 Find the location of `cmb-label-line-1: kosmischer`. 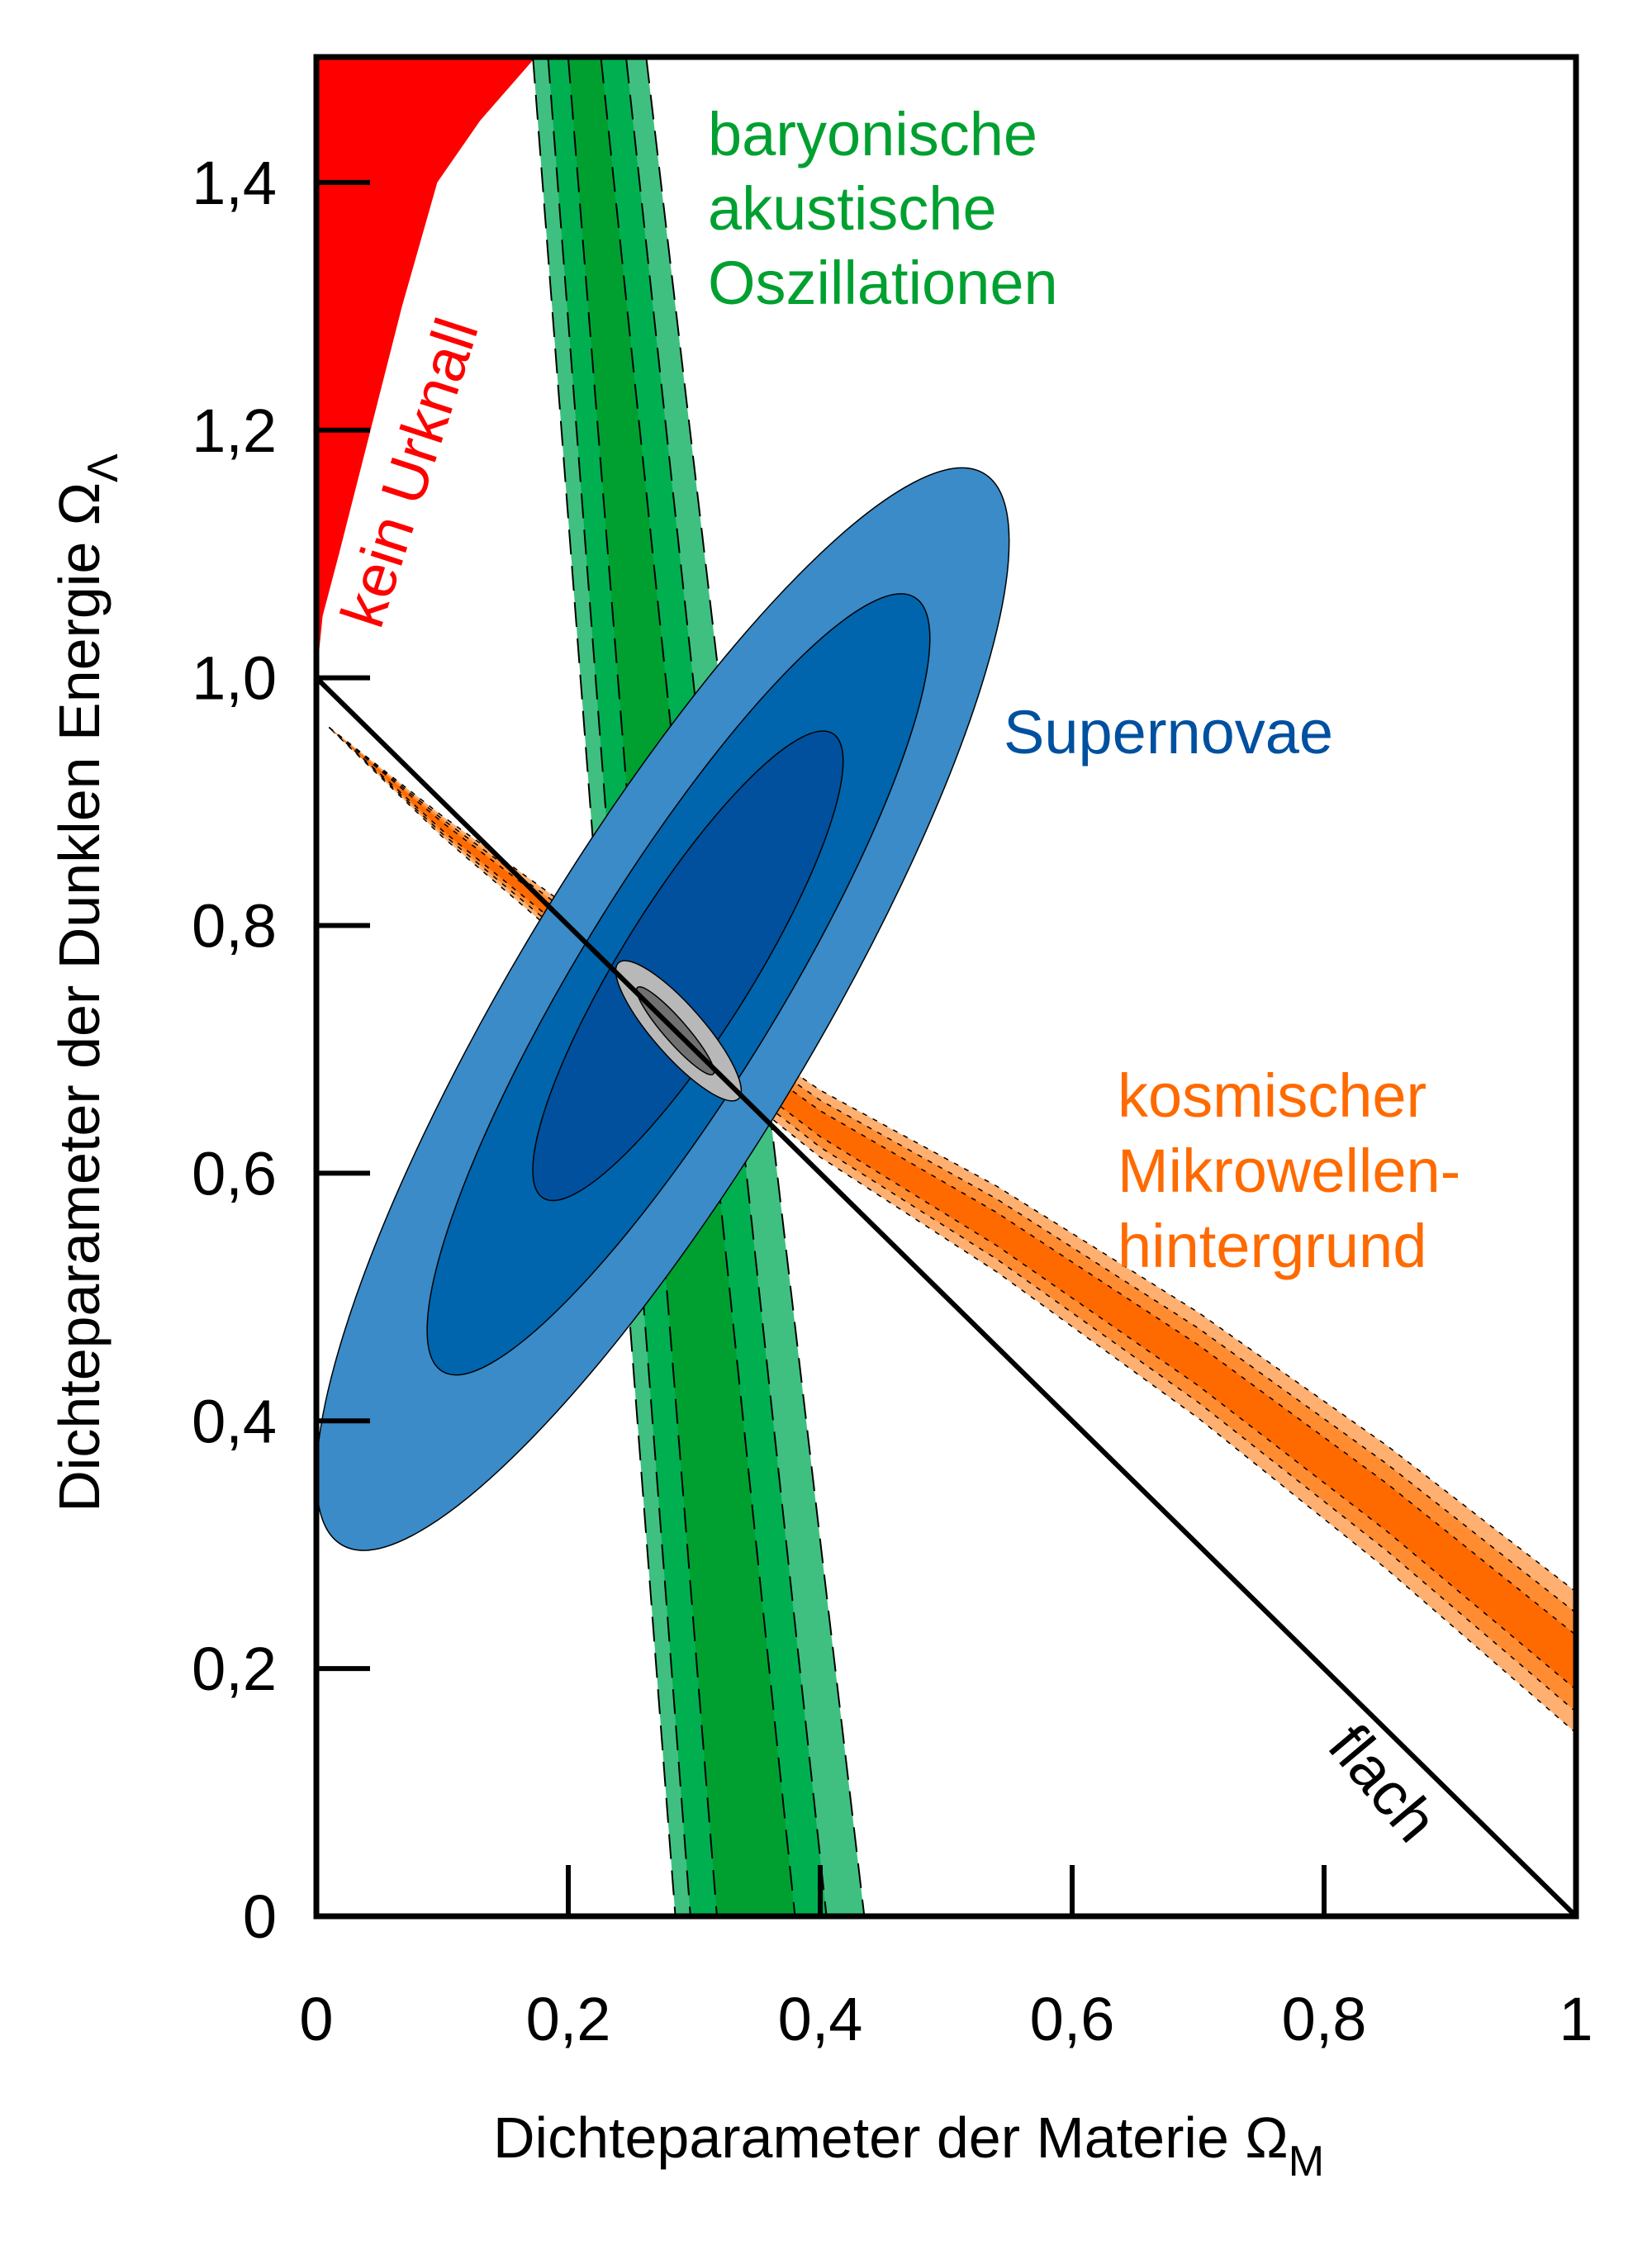

cmb-label-line-1: kosmischer is located at coordinates (1272, 1095).